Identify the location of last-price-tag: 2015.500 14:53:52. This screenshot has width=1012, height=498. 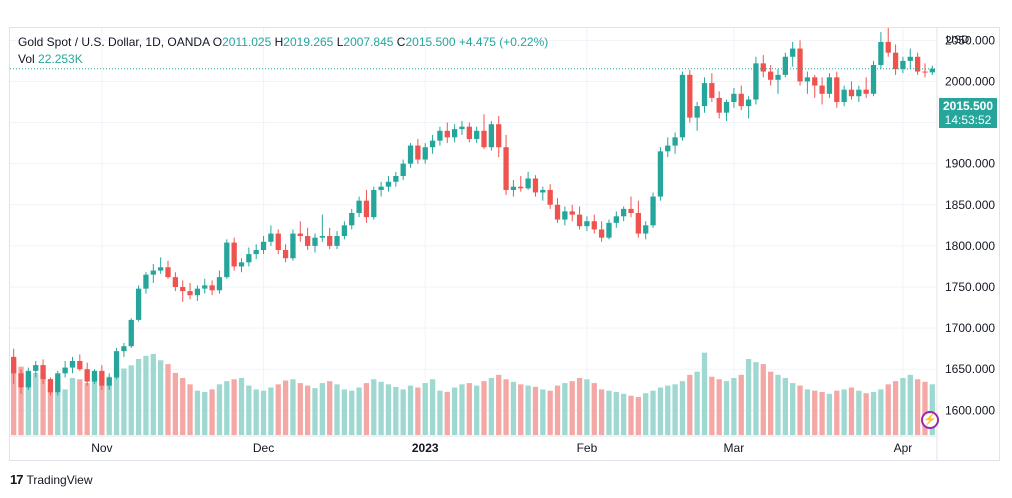
(968, 113).